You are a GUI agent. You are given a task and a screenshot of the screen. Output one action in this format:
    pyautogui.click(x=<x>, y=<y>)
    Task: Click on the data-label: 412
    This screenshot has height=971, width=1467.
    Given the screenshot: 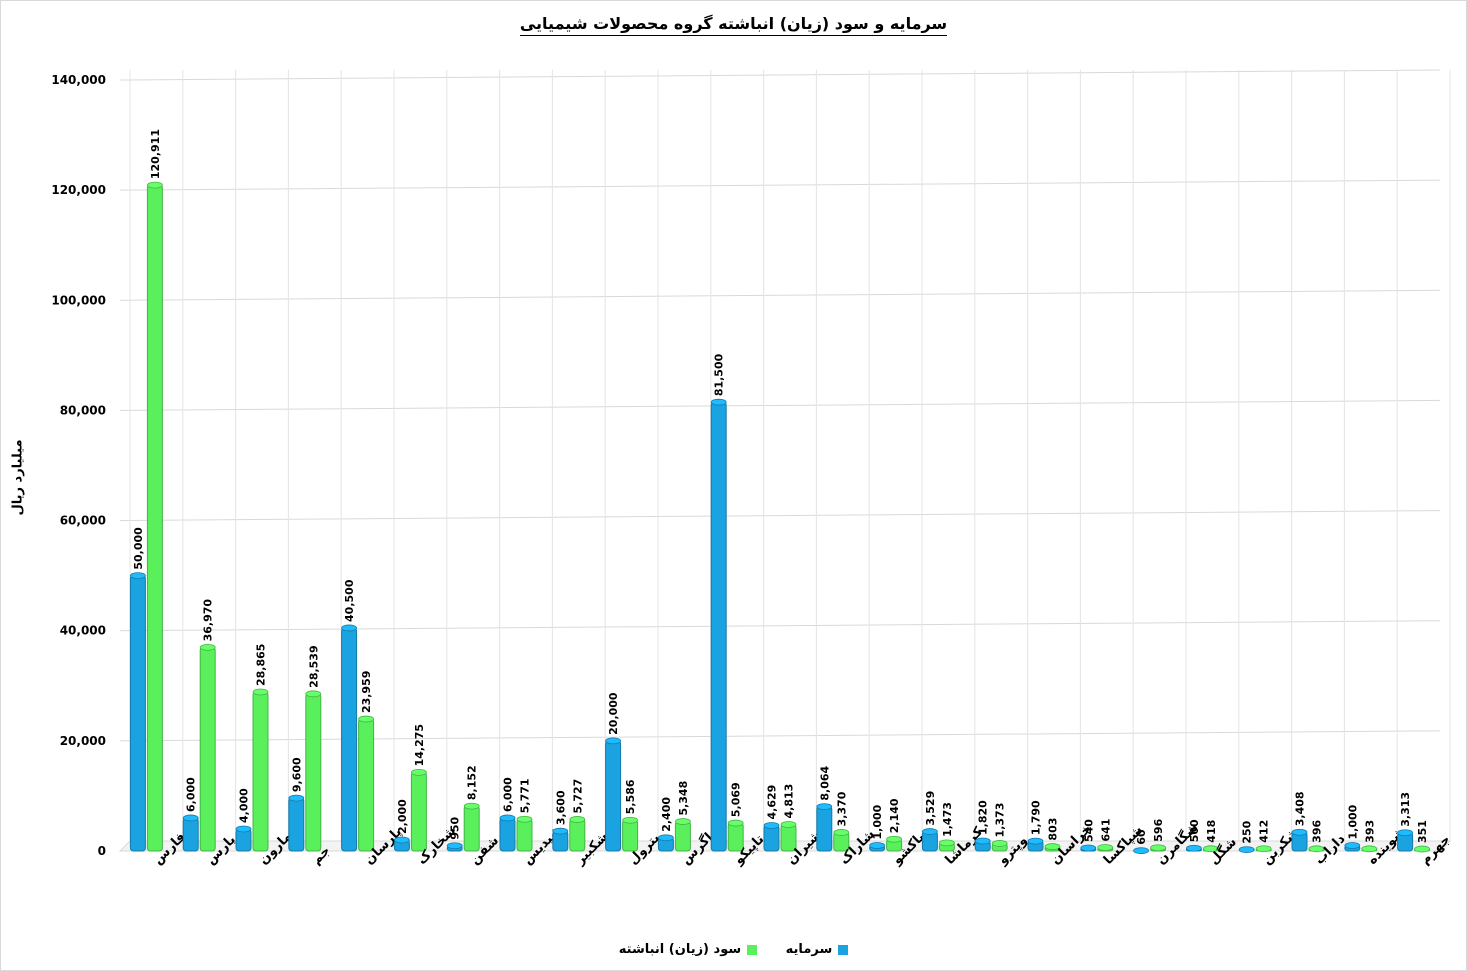 What is the action you would take?
    pyautogui.click(x=1264, y=831)
    